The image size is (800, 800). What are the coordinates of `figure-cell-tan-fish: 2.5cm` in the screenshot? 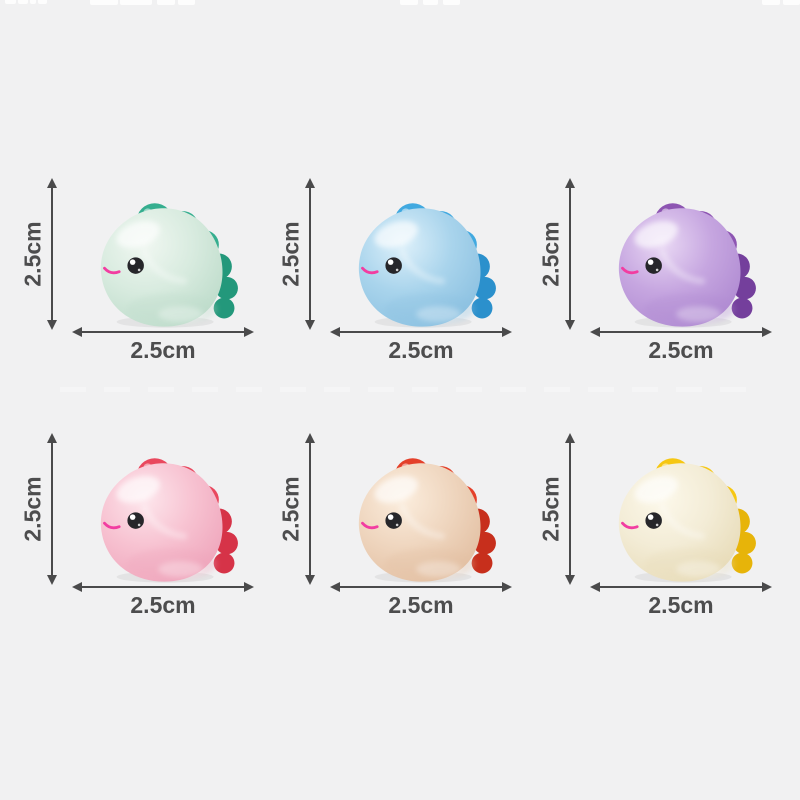 It's located at (403, 527).